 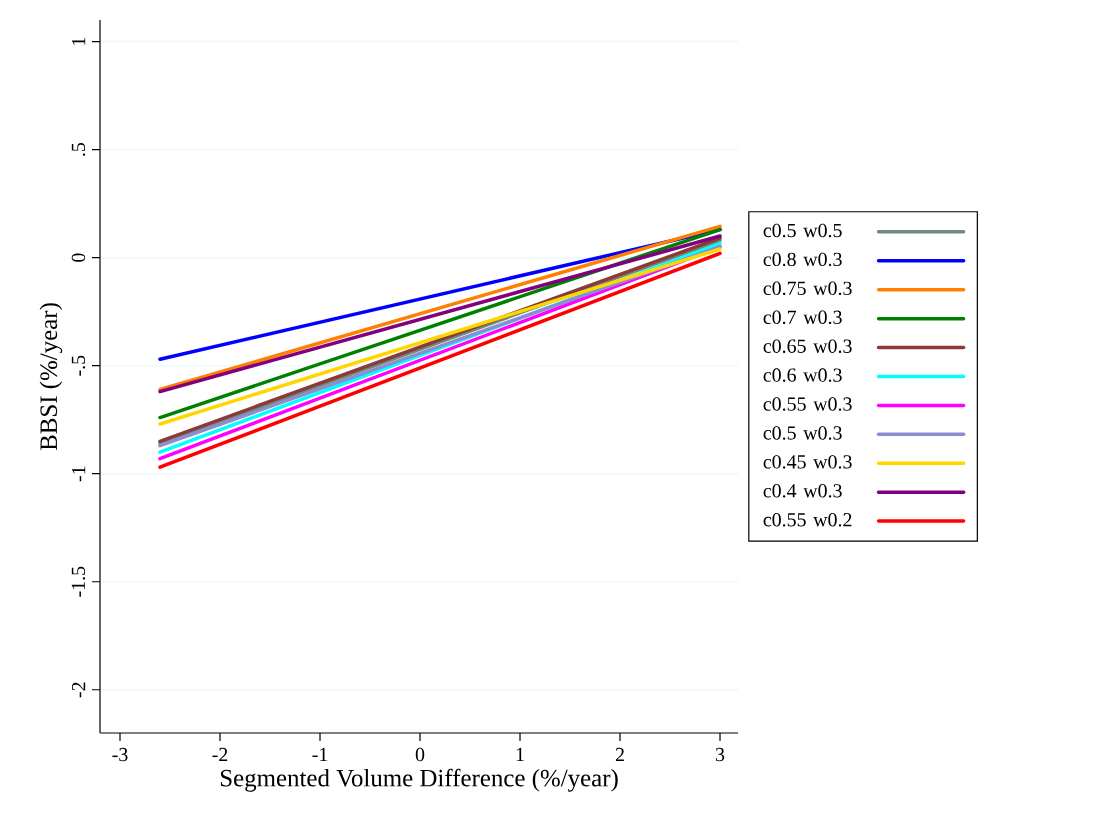 What do you see at coordinates (802, 230) in the screenshot?
I see `legend-label: c0.5 w0.5` at bounding box center [802, 230].